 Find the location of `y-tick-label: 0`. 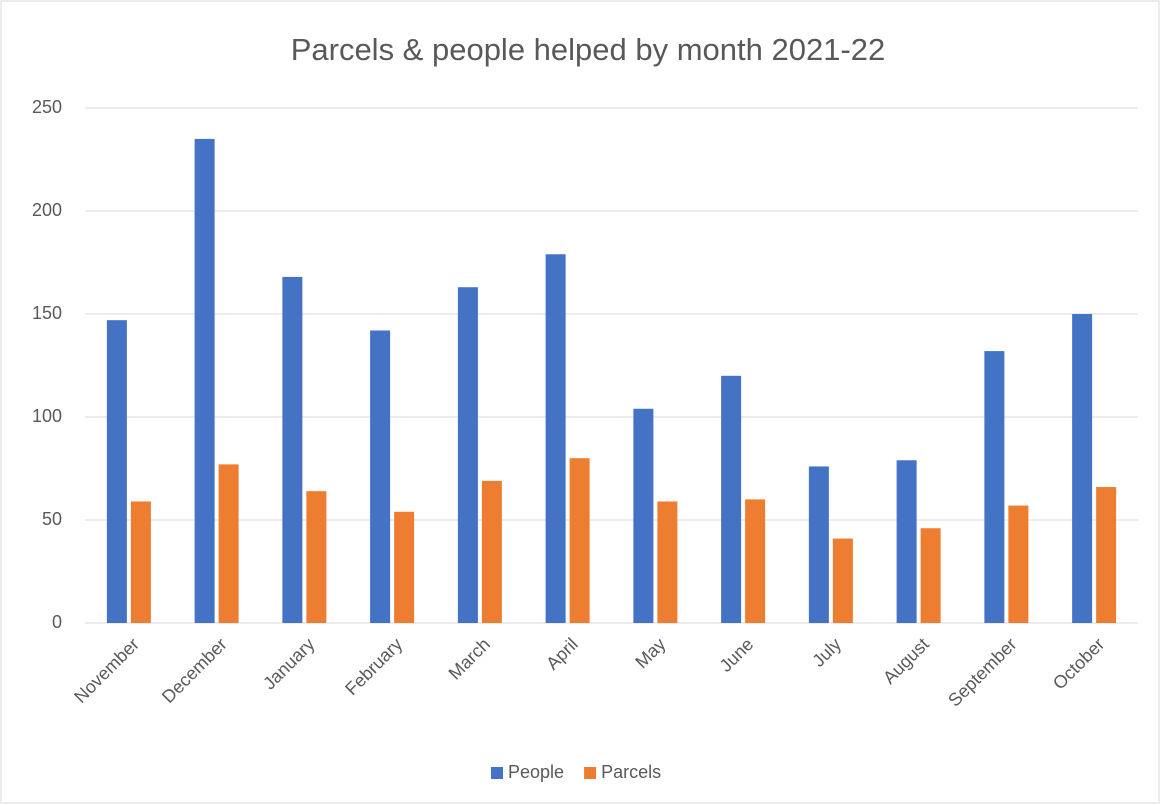

y-tick-label: 0 is located at coordinates (57, 622).